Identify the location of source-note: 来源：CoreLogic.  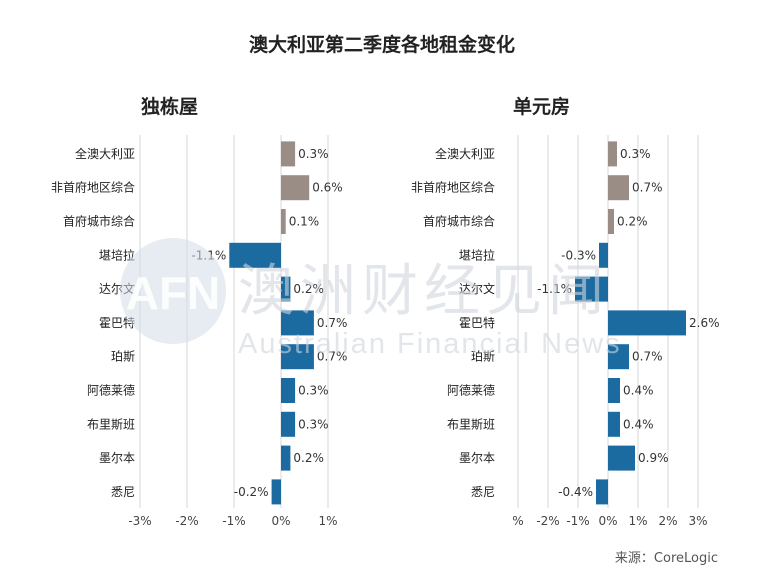
(666, 558).